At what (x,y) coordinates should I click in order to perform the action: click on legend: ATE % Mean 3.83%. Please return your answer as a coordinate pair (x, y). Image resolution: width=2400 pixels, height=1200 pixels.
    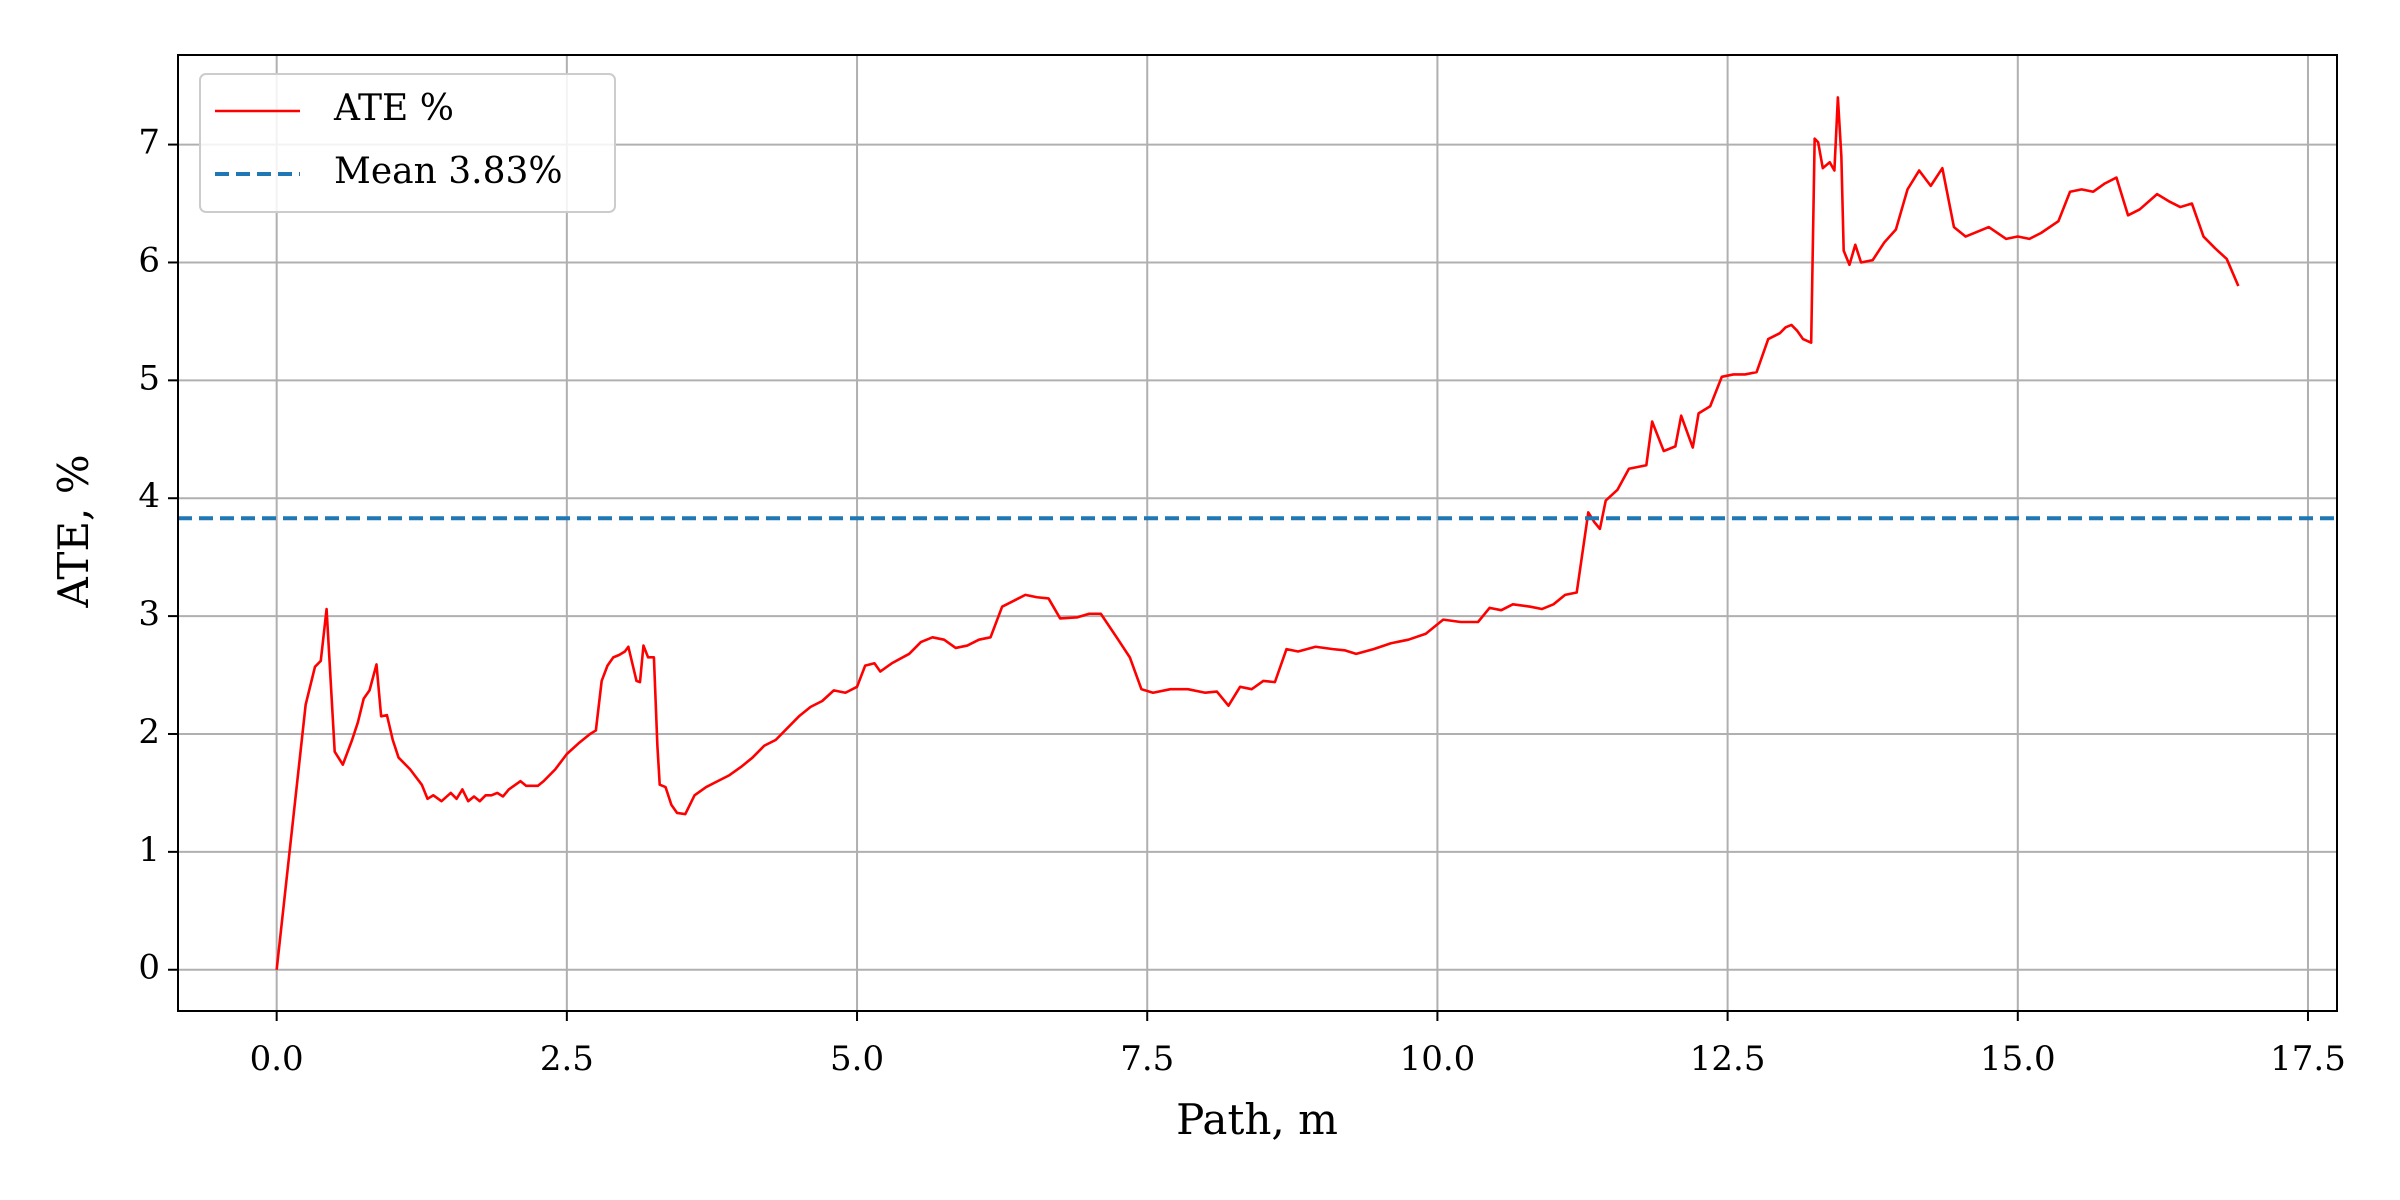
    Looking at the image, I should click on (407, 143).